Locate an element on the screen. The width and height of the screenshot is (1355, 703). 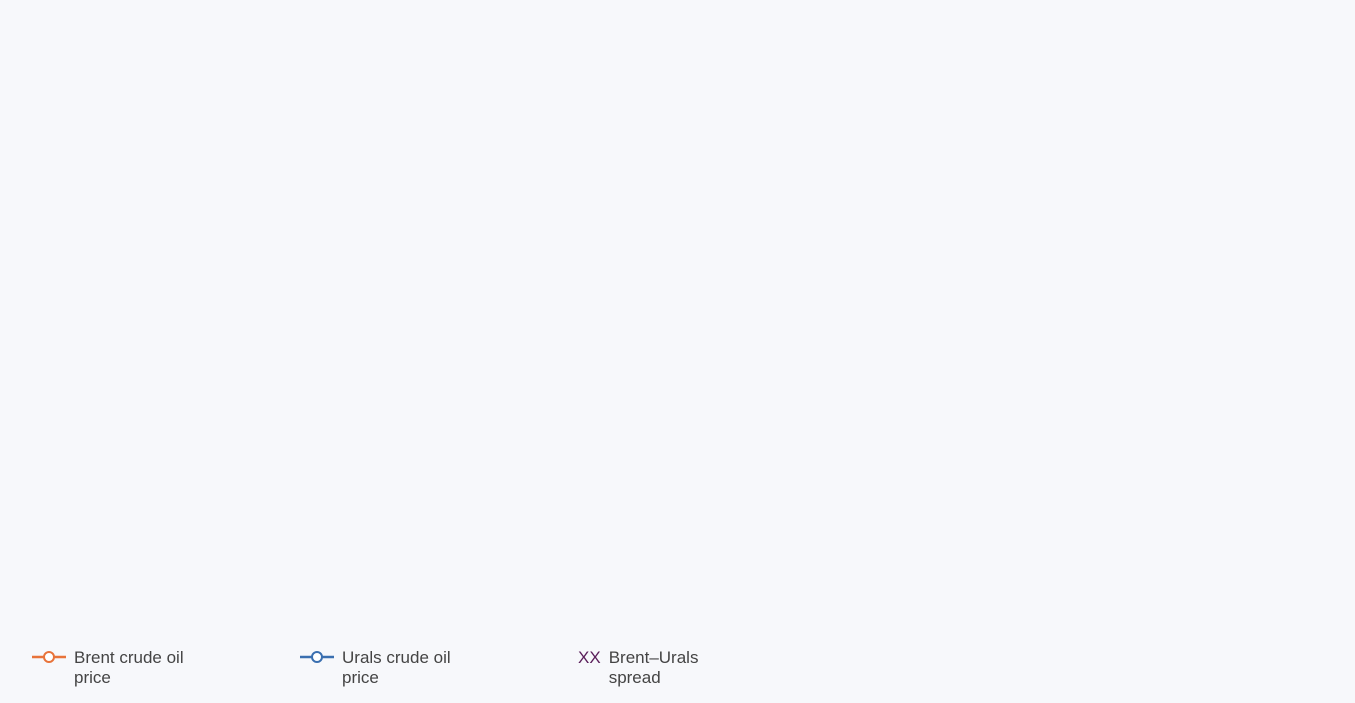
legend-label: Urals crude oil price is located at coordinates (396, 667).